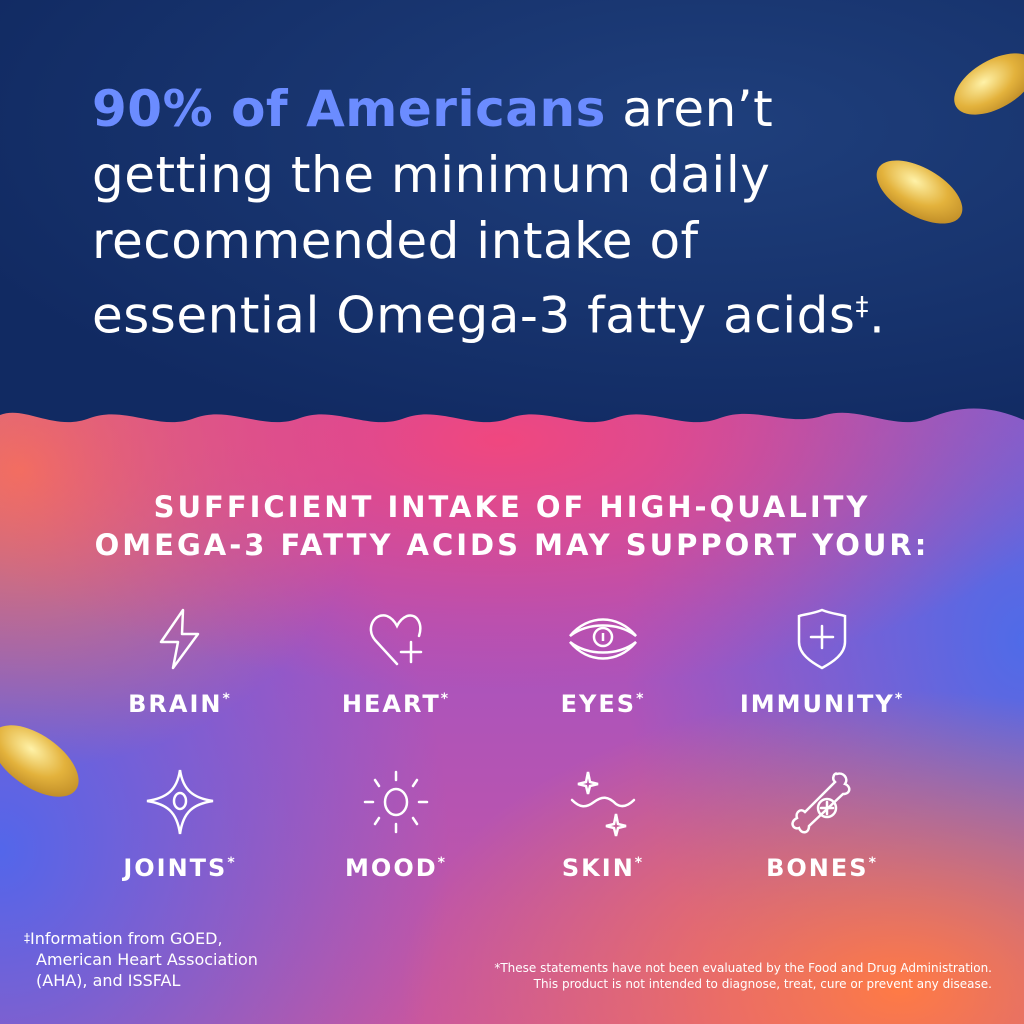 This screenshot has height=1024, width=1024. I want to click on eye-icon, so click(603, 639).